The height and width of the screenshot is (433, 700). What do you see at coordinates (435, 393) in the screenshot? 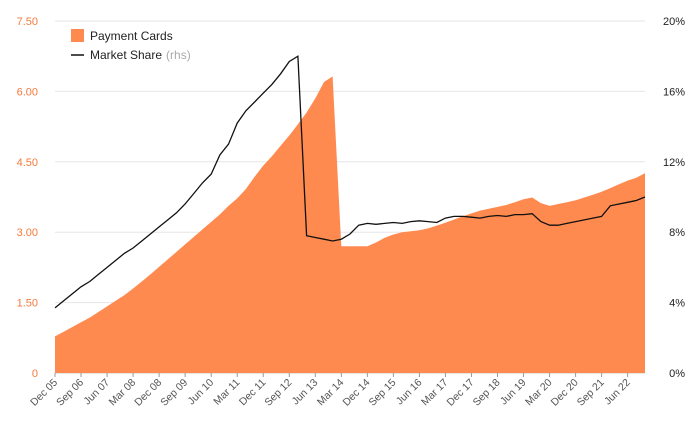
I see `x-tick-label: Mar 17` at bounding box center [435, 393].